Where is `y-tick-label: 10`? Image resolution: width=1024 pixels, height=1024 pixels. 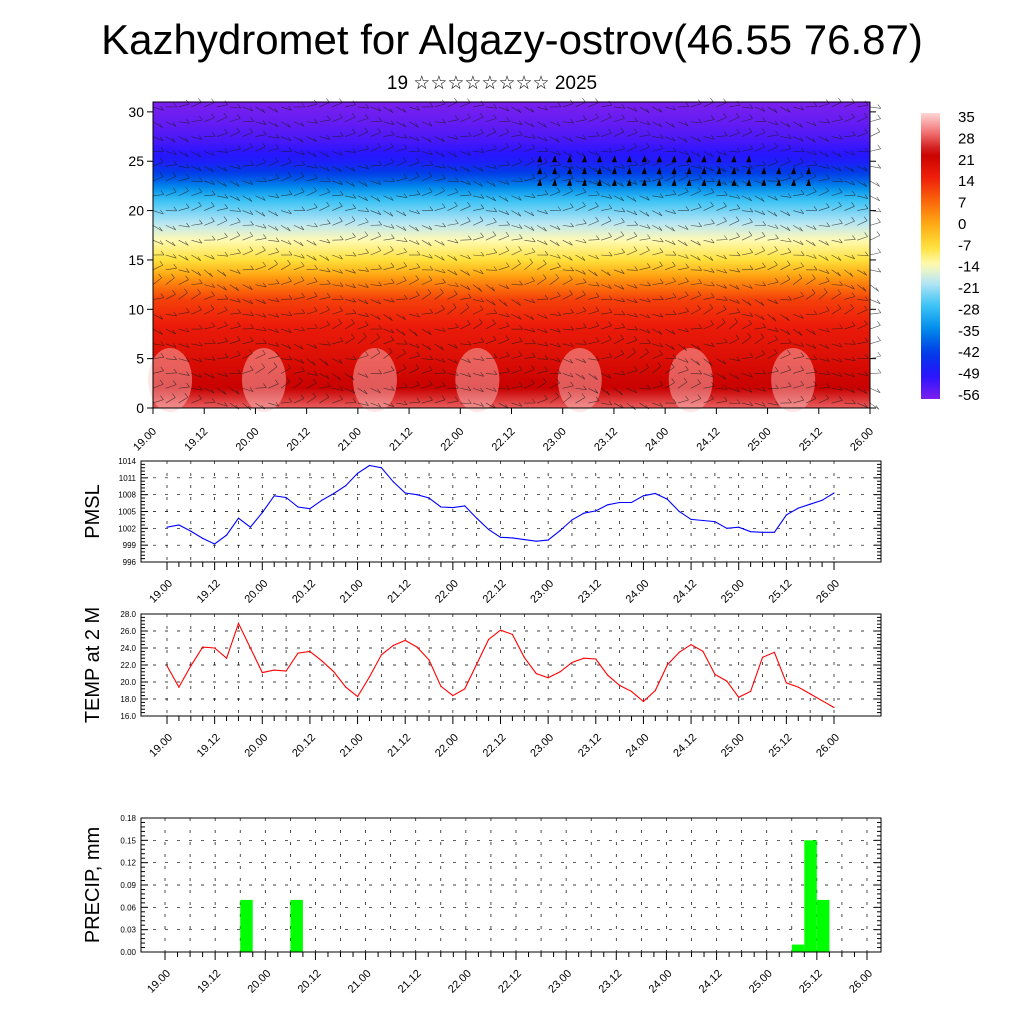
y-tick-label: 10 is located at coordinates (136, 309).